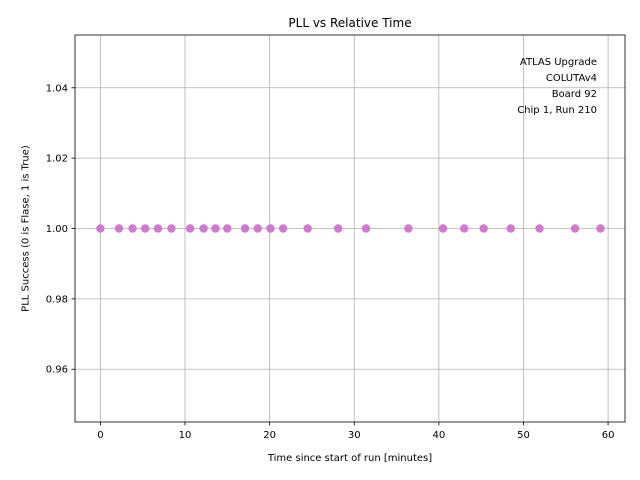 The width and height of the screenshot is (640, 480). What do you see at coordinates (57, 159) in the screenshot?
I see `y-tick-label: 1.02` at bounding box center [57, 159].